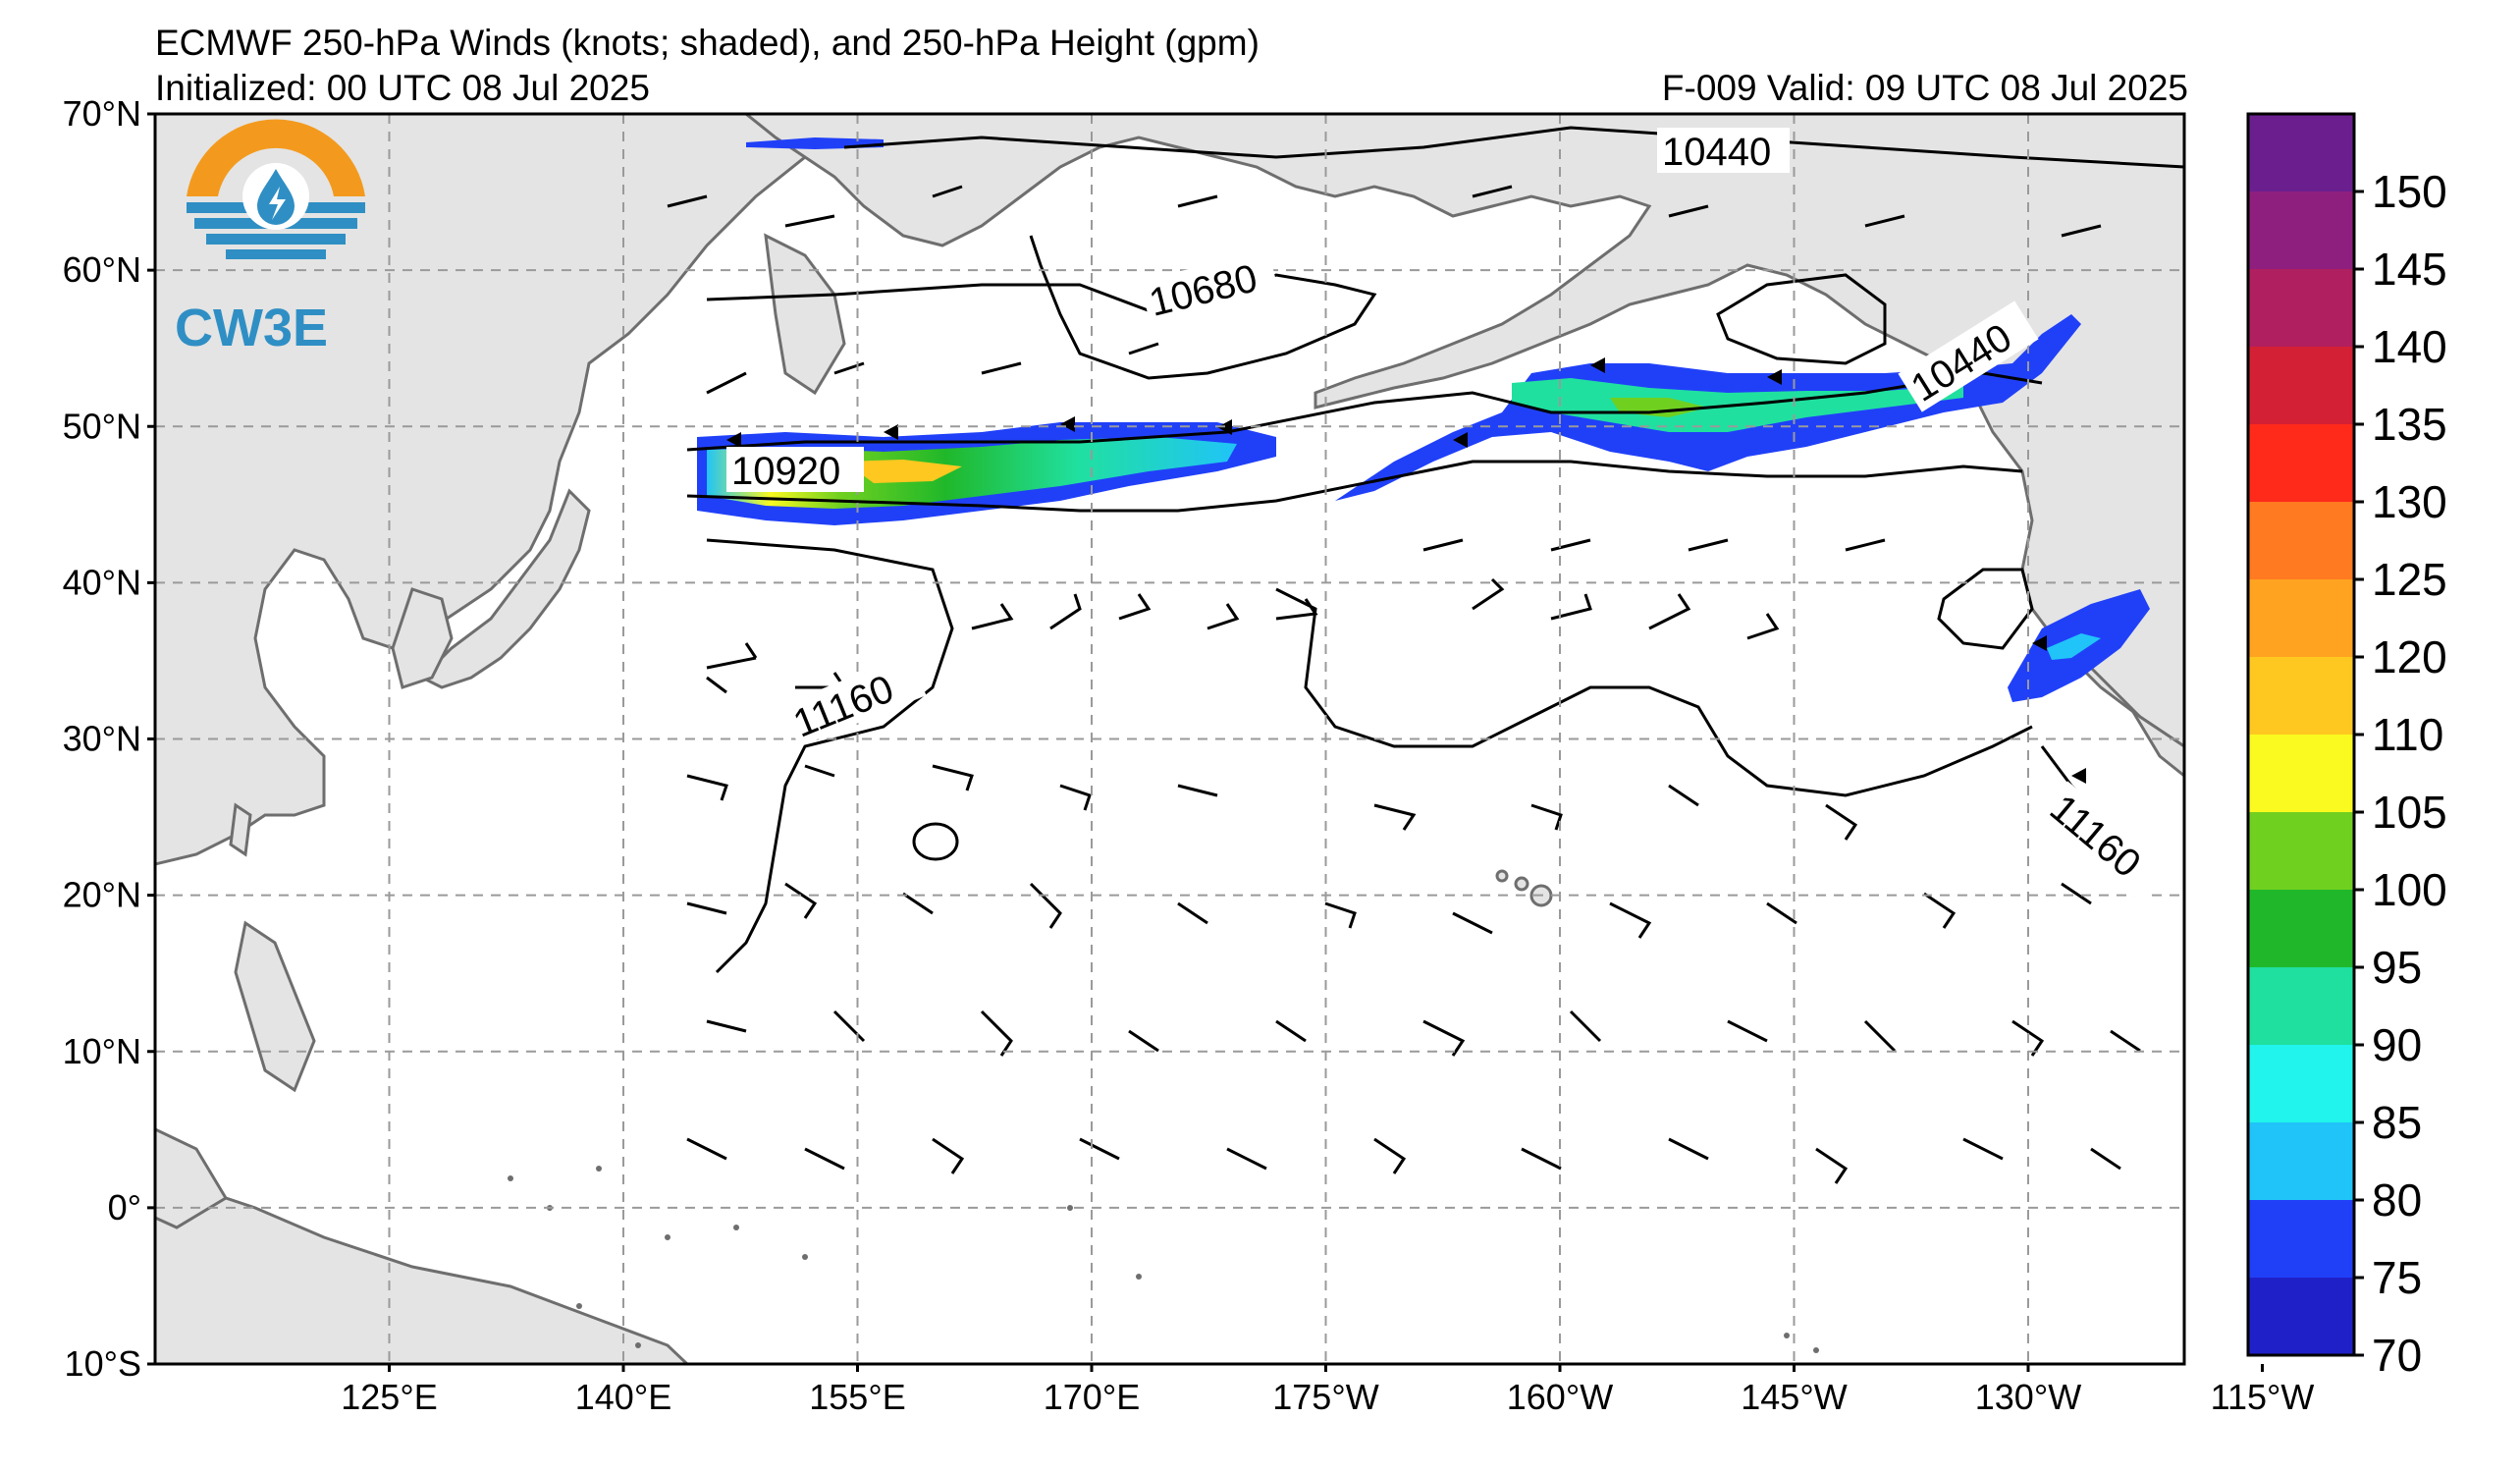 The width and height of the screenshot is (2520, 1473). What do you see at coordinates (402, 88) in the screenshot?
I see `init-time: Initialized: 00 UTC 08 Jul 2025` at bounding box center [402, 88].